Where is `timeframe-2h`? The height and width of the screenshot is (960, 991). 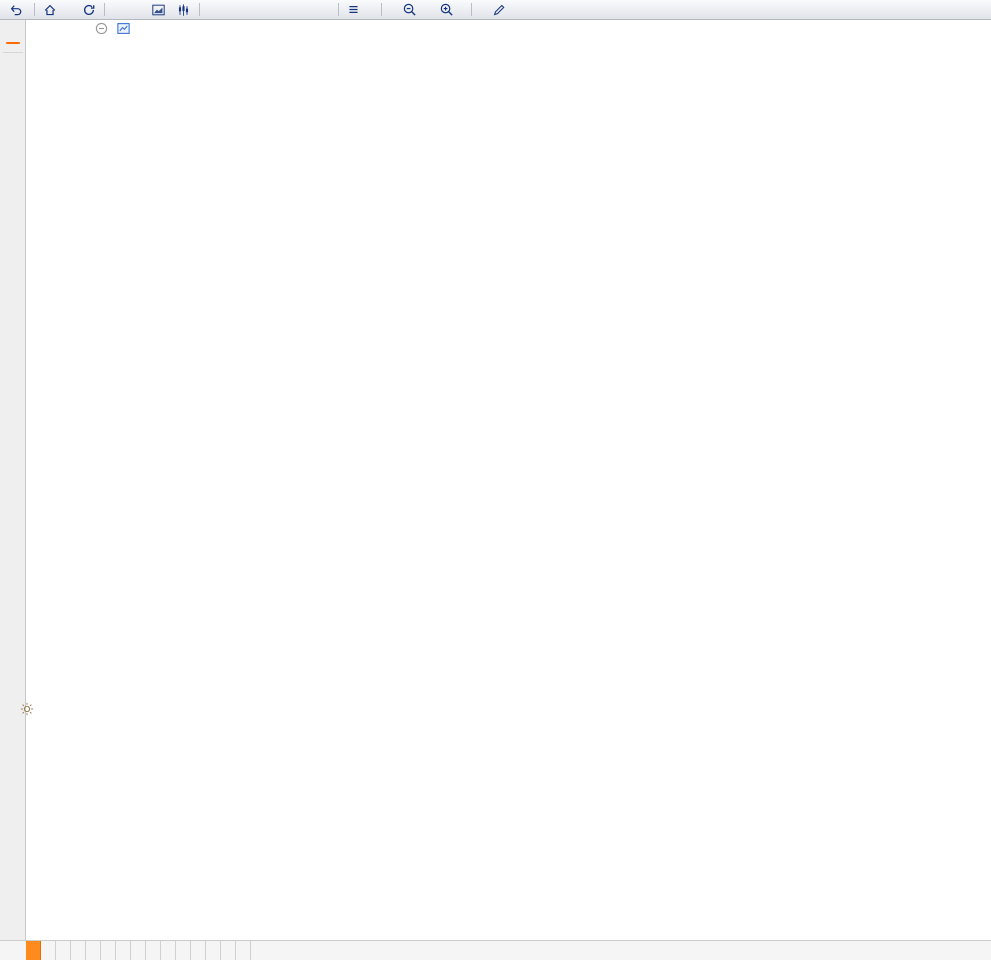
timeframe-2h is located at coordinates (280, 10).